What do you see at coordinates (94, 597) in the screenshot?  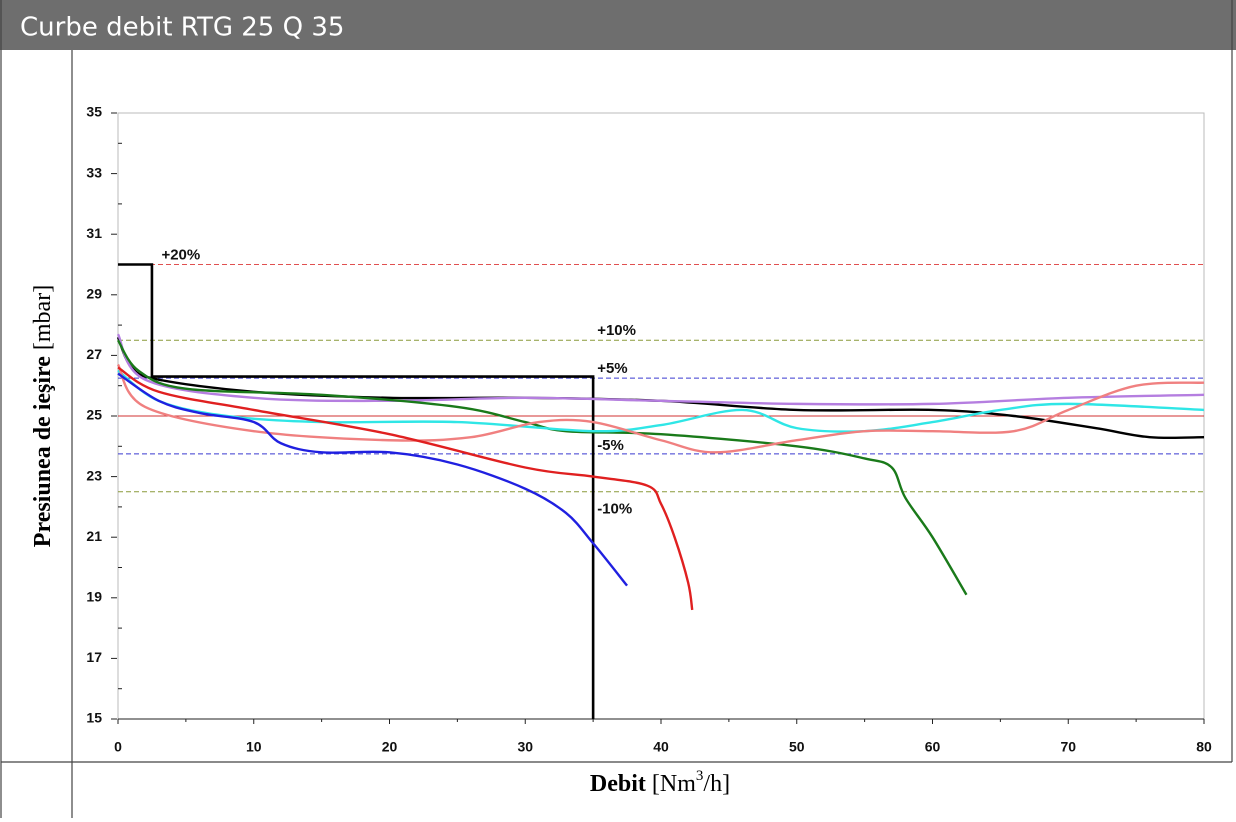 I see `y-tick-label: 19` at bounding box center [94, 597].